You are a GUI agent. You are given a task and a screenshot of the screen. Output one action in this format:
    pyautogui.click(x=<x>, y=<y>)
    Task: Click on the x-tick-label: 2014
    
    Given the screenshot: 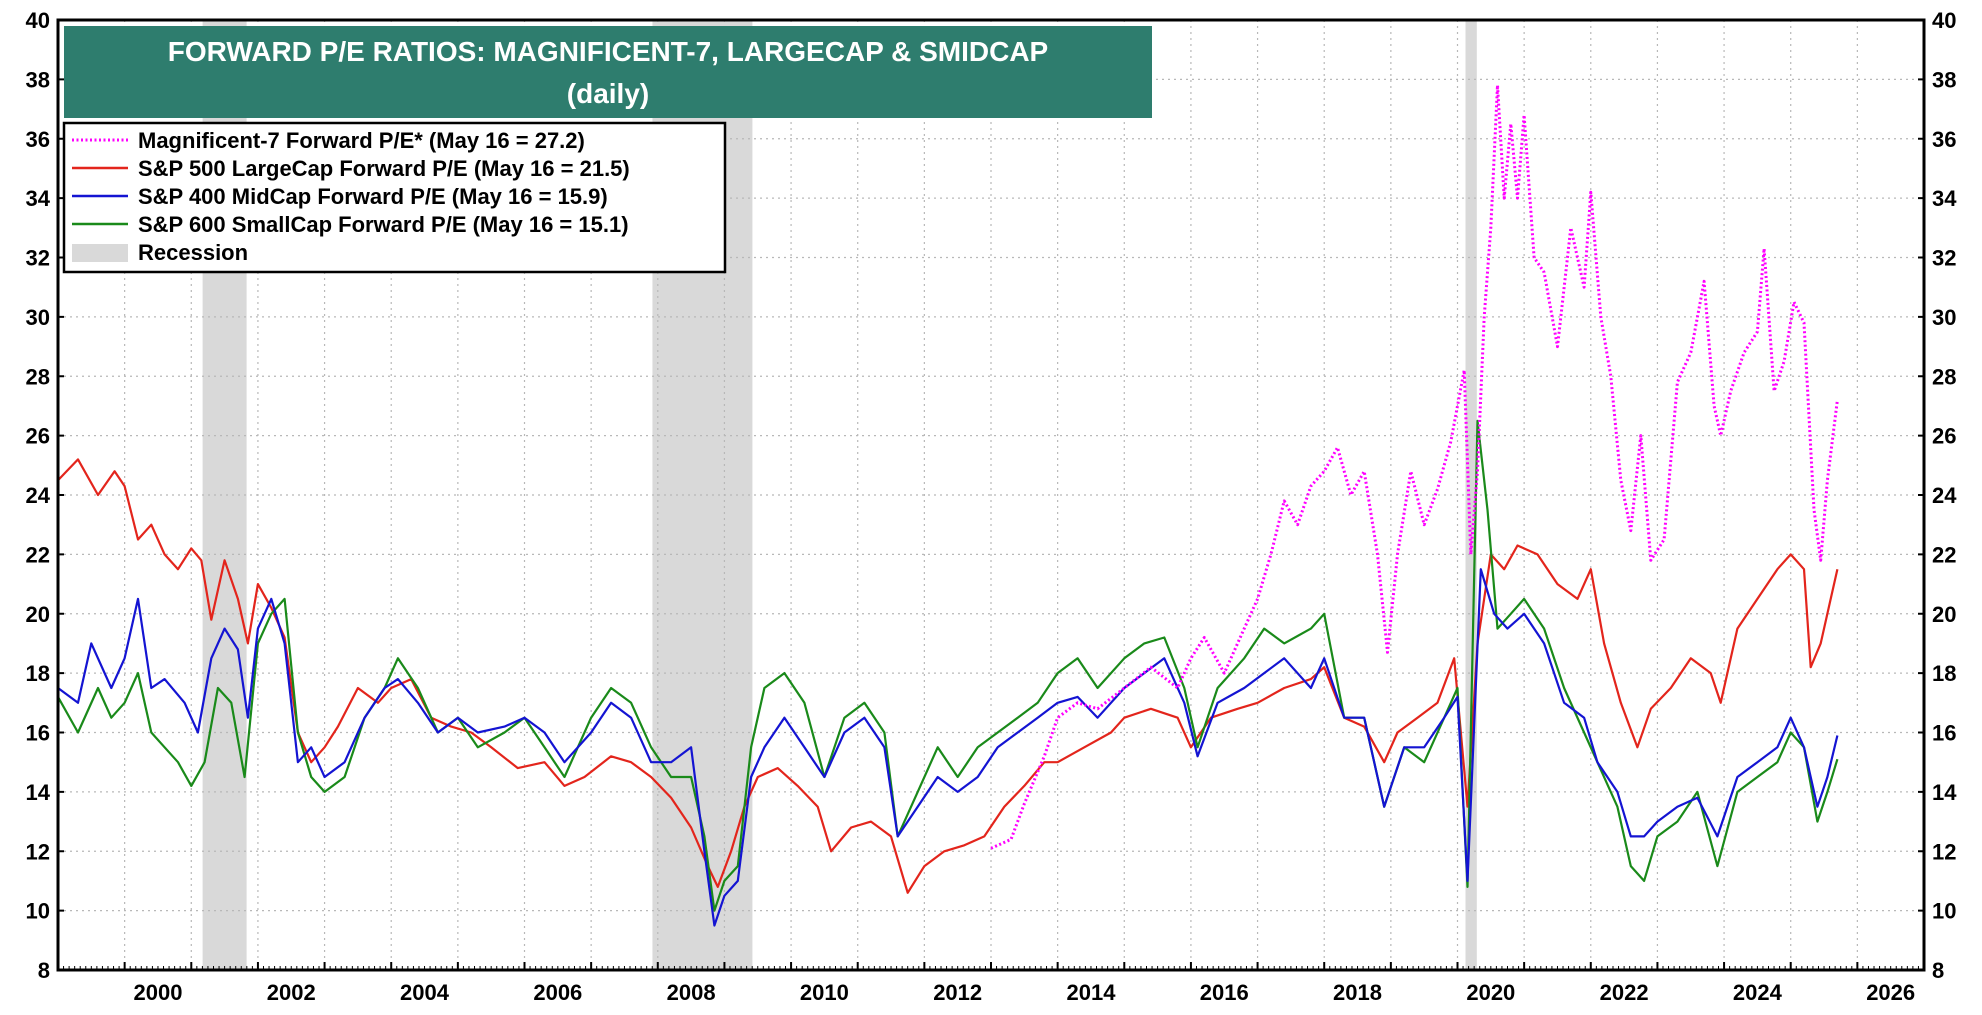 What is the action you would take?
    pyautogui.click(x=1091, y=992)
    